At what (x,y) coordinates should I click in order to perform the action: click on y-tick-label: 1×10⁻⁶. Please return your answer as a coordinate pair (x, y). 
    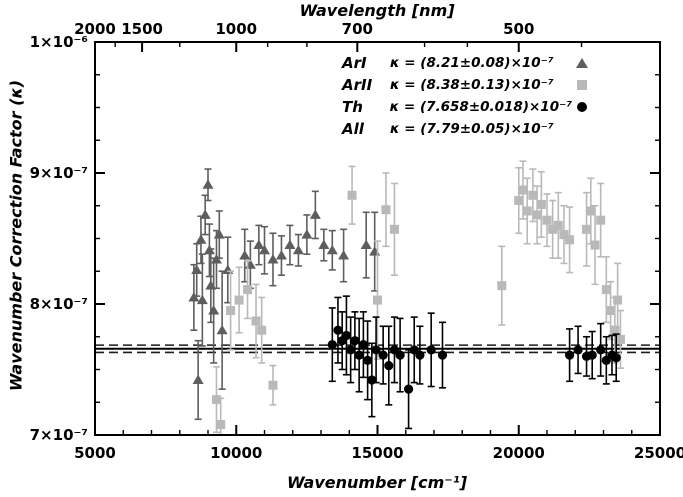
    Looking at the image, I should click on (59, 42).